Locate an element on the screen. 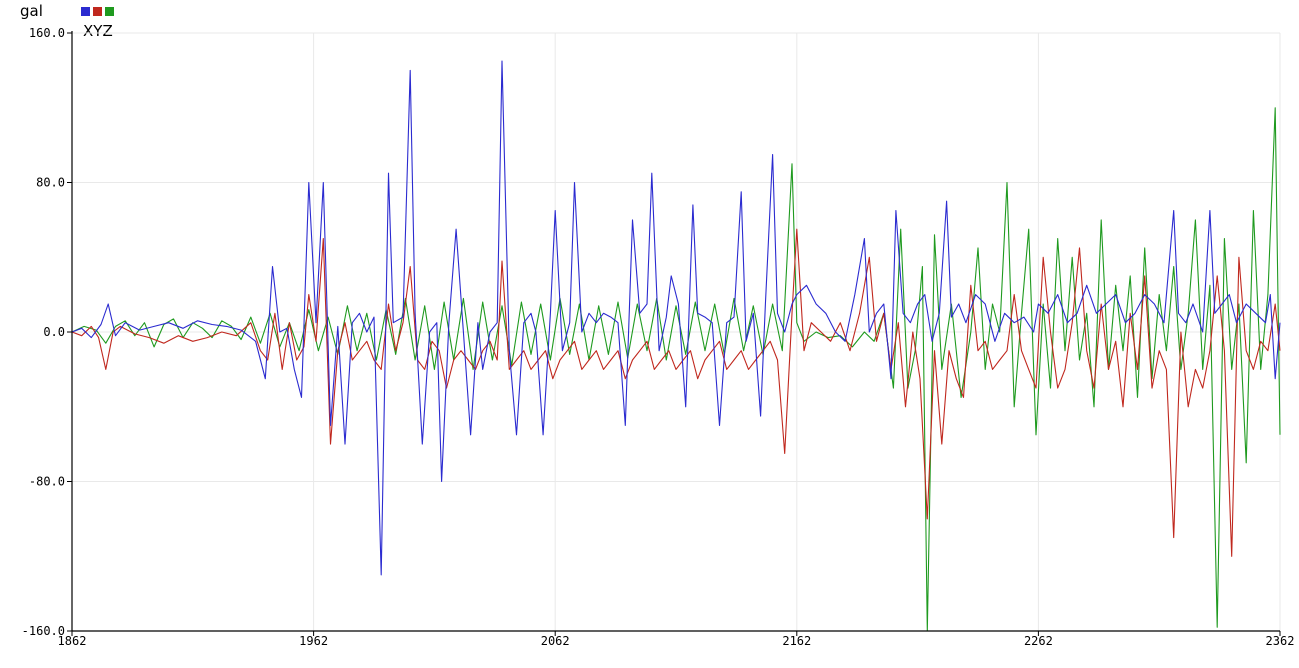  series-y-swatch is located at coordinates (97, 11).